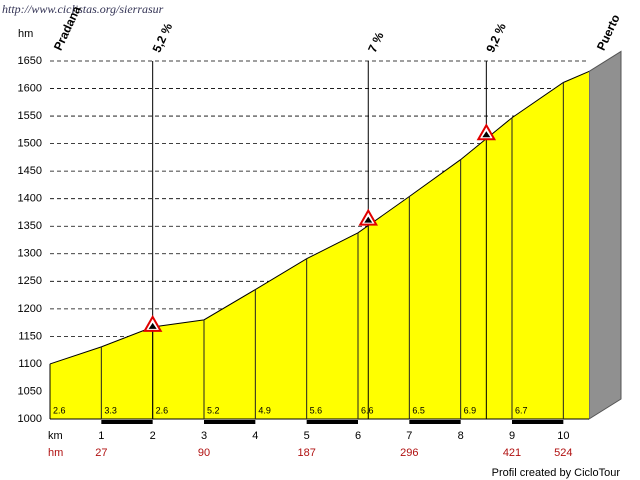 The width and height of the screenshot is (640, 480). Describe the element at coordinates (461, 436) in the screenshot. I see `x-tick-label: 8` at that location.